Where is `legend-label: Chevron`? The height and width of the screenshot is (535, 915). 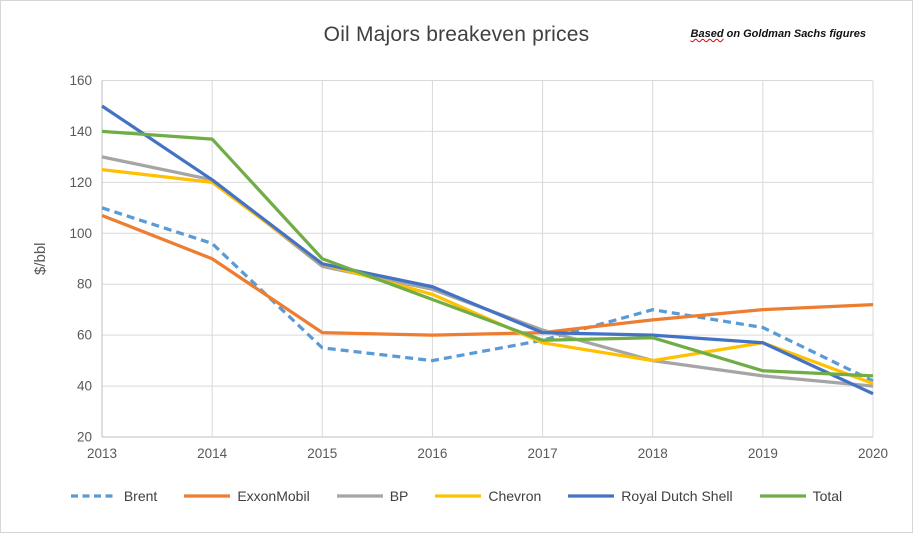
legend-label: Chevron is located at coordinates (515, 496).